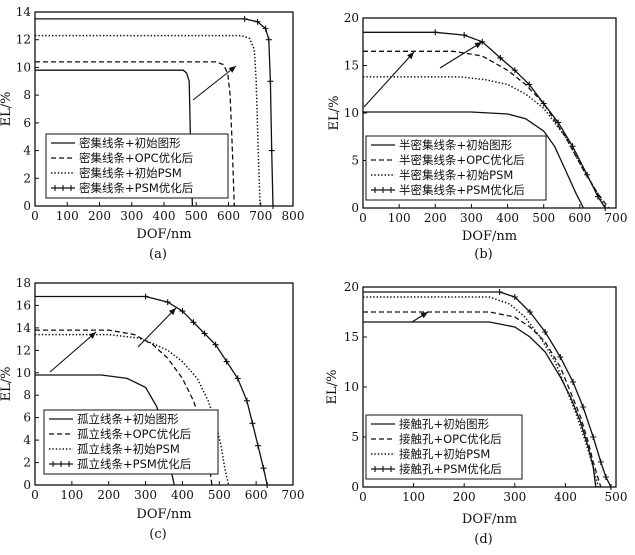 The width and height of the screenshot is (635, 555). Describe the element at coordinates (483, 539) in the screenshot. I see `panel-label: (d)` at that location.